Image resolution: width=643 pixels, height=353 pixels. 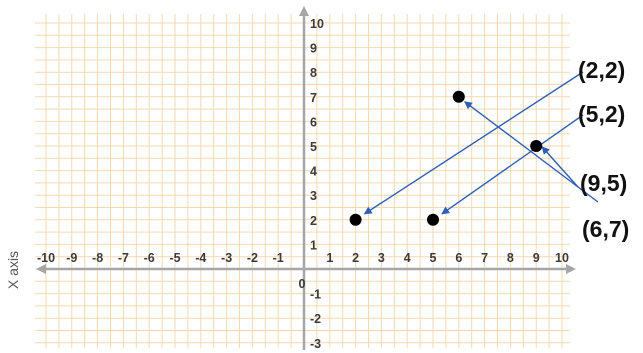 I want to click on annotation-labels: (2,2) (5,2) (9,5) (6,7), so click(x=603, y=149).